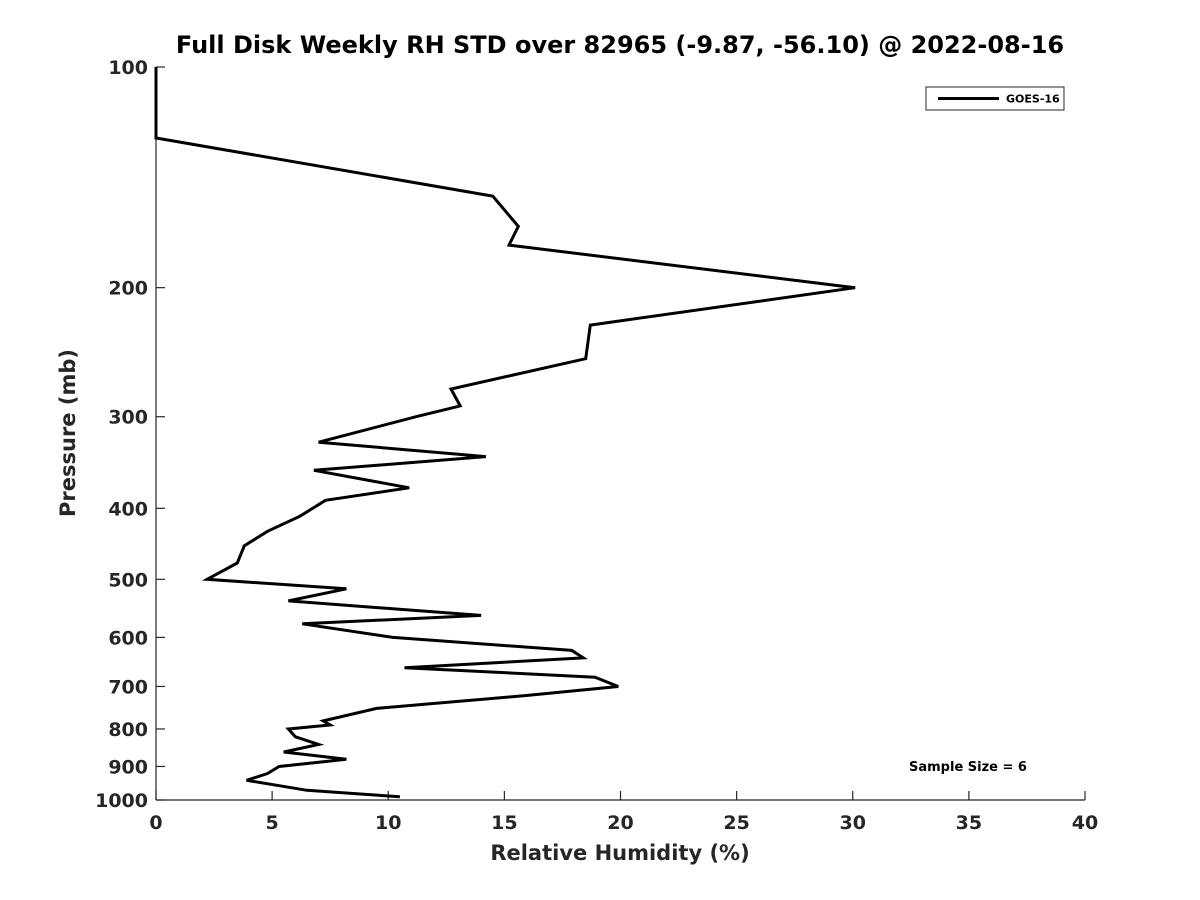 The image size is (1200, 900). What do you see at coordinates (272, 823) in the screenshot?
I see `x-tick-label: 5` at bounding box center [272, 823].